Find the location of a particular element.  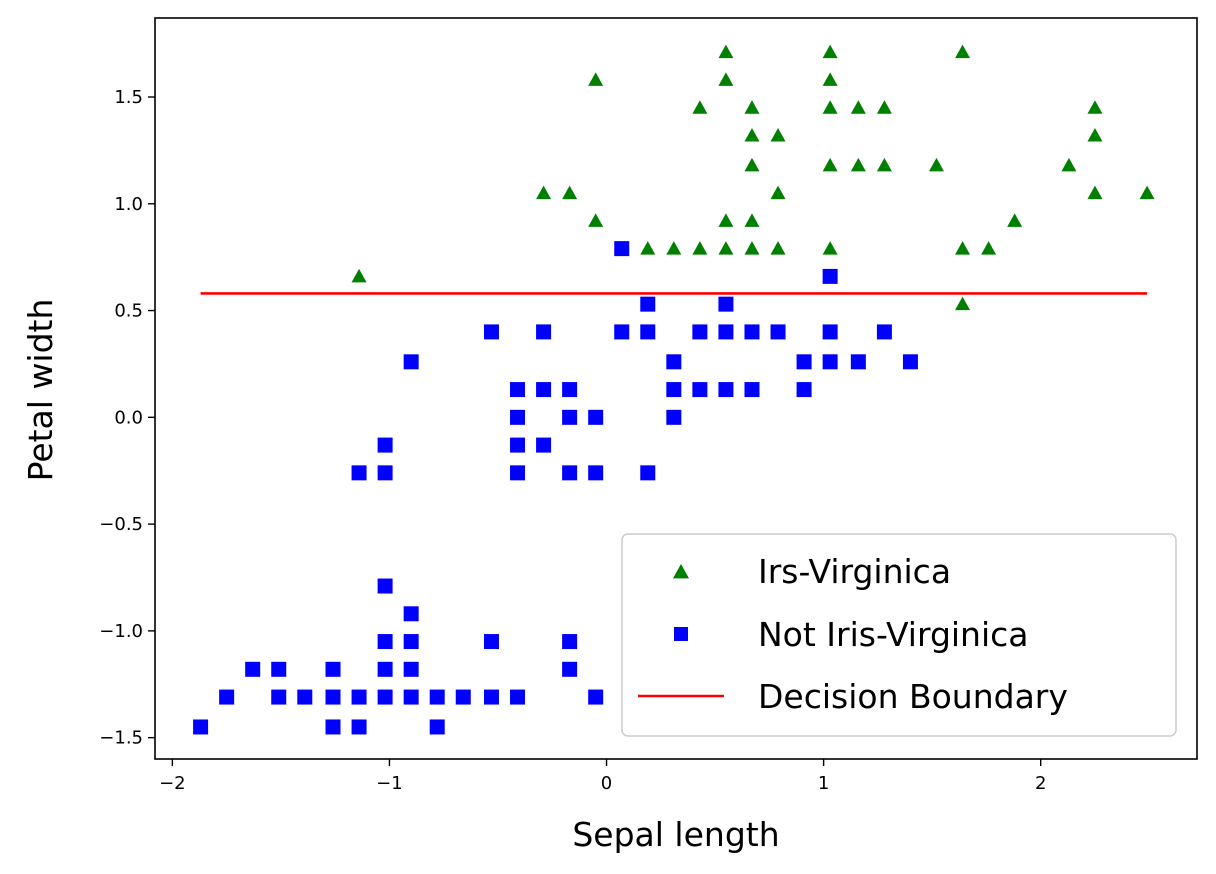

y-axis-label: Petal width is located at coordinates (40, 390).